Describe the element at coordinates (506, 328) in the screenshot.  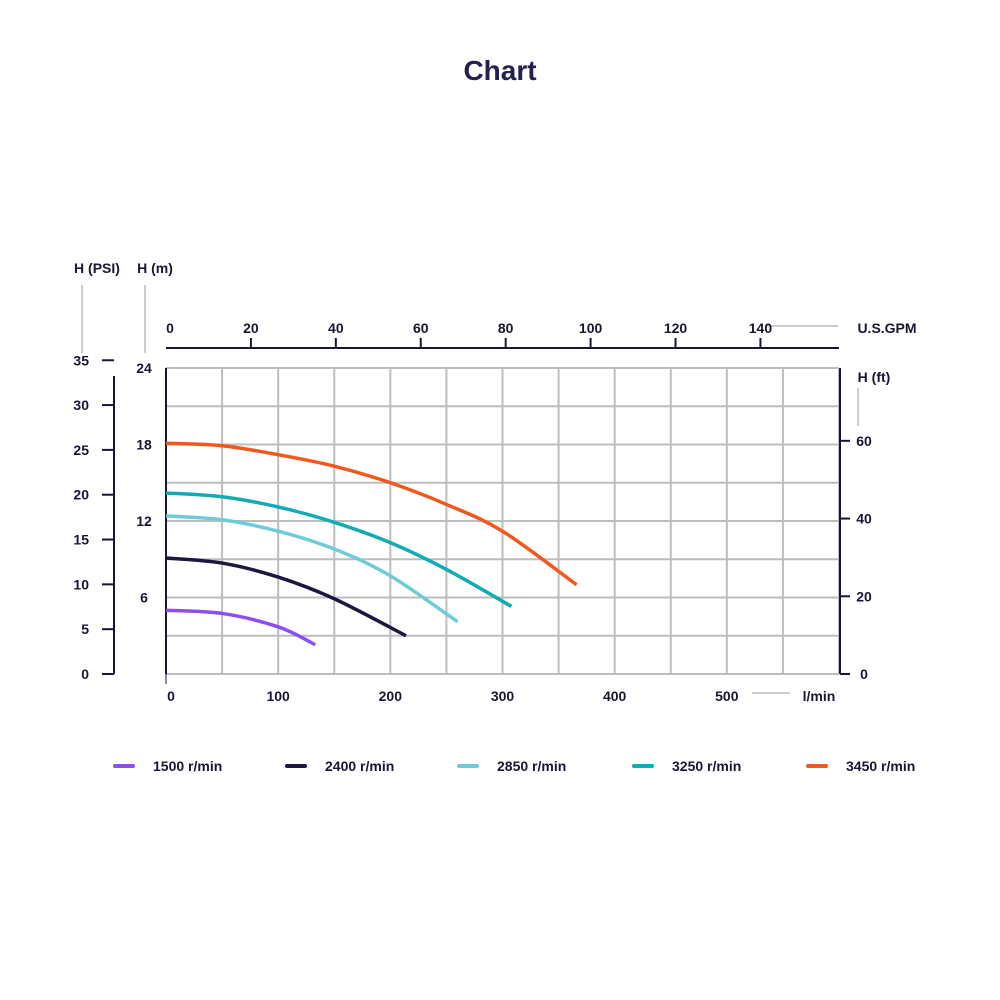
I see `x-top-tick-label: 80` at that location.